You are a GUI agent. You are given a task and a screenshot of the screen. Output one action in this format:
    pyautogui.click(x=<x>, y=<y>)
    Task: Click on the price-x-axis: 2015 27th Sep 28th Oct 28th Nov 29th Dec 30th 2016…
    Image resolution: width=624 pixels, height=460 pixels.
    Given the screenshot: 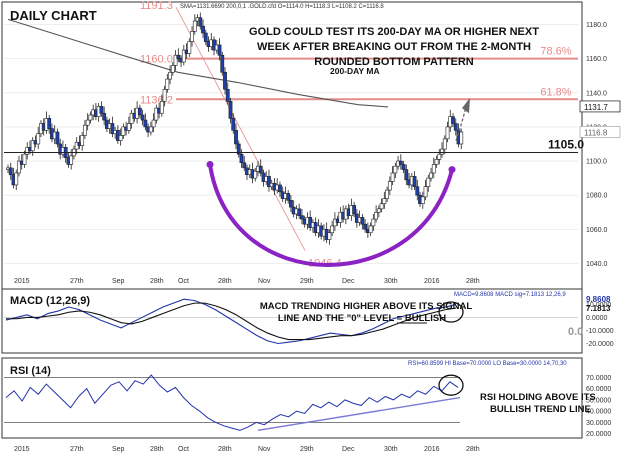 What is the action you would take?
    pyautogui.click(x=247, y=281)
    